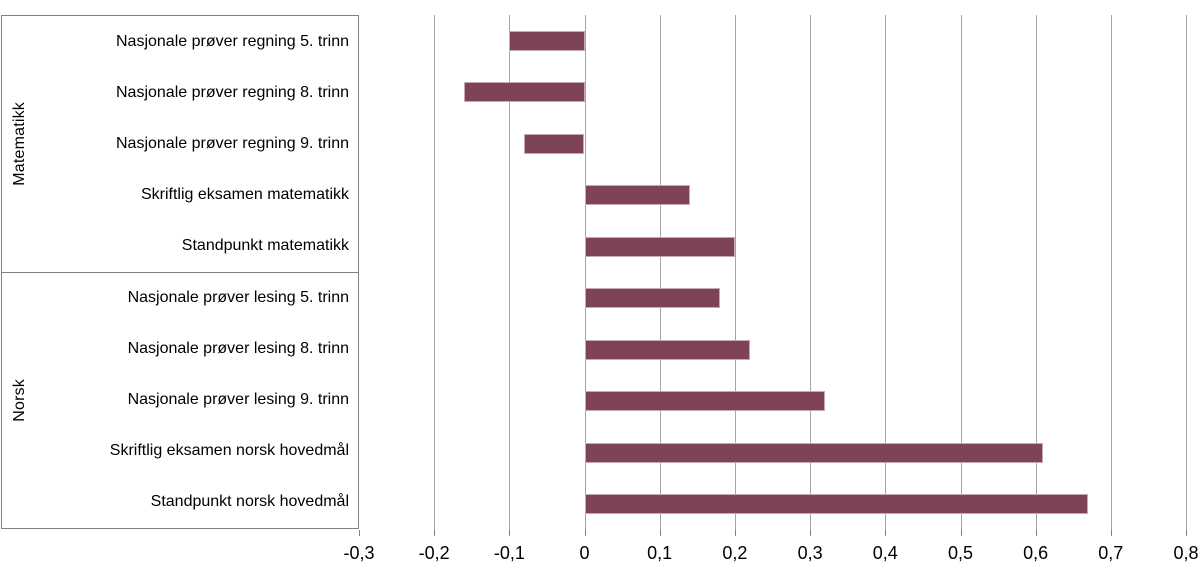 This screenshot has height=585, width=1200. Describe the element at coordinates (509, 553) in the screenshot. I see `axis-tick-label: -0,1` at that location.